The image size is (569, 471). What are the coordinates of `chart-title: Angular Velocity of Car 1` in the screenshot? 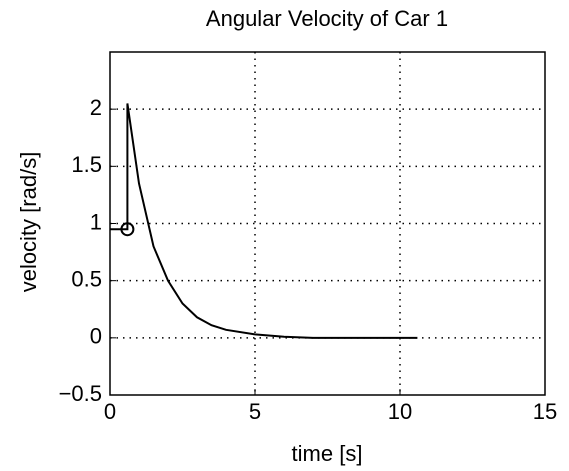 It's located at (327, 18).